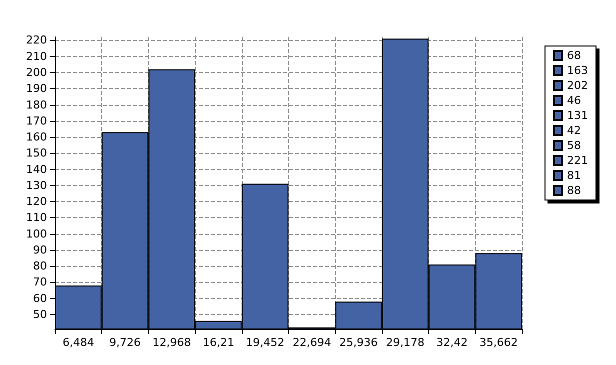 The height and width of the screenshot is (365, 616). Describe the element at coordinates (312, 342) in the screenshot. I see `x-tick-label: 22,694` at that location.